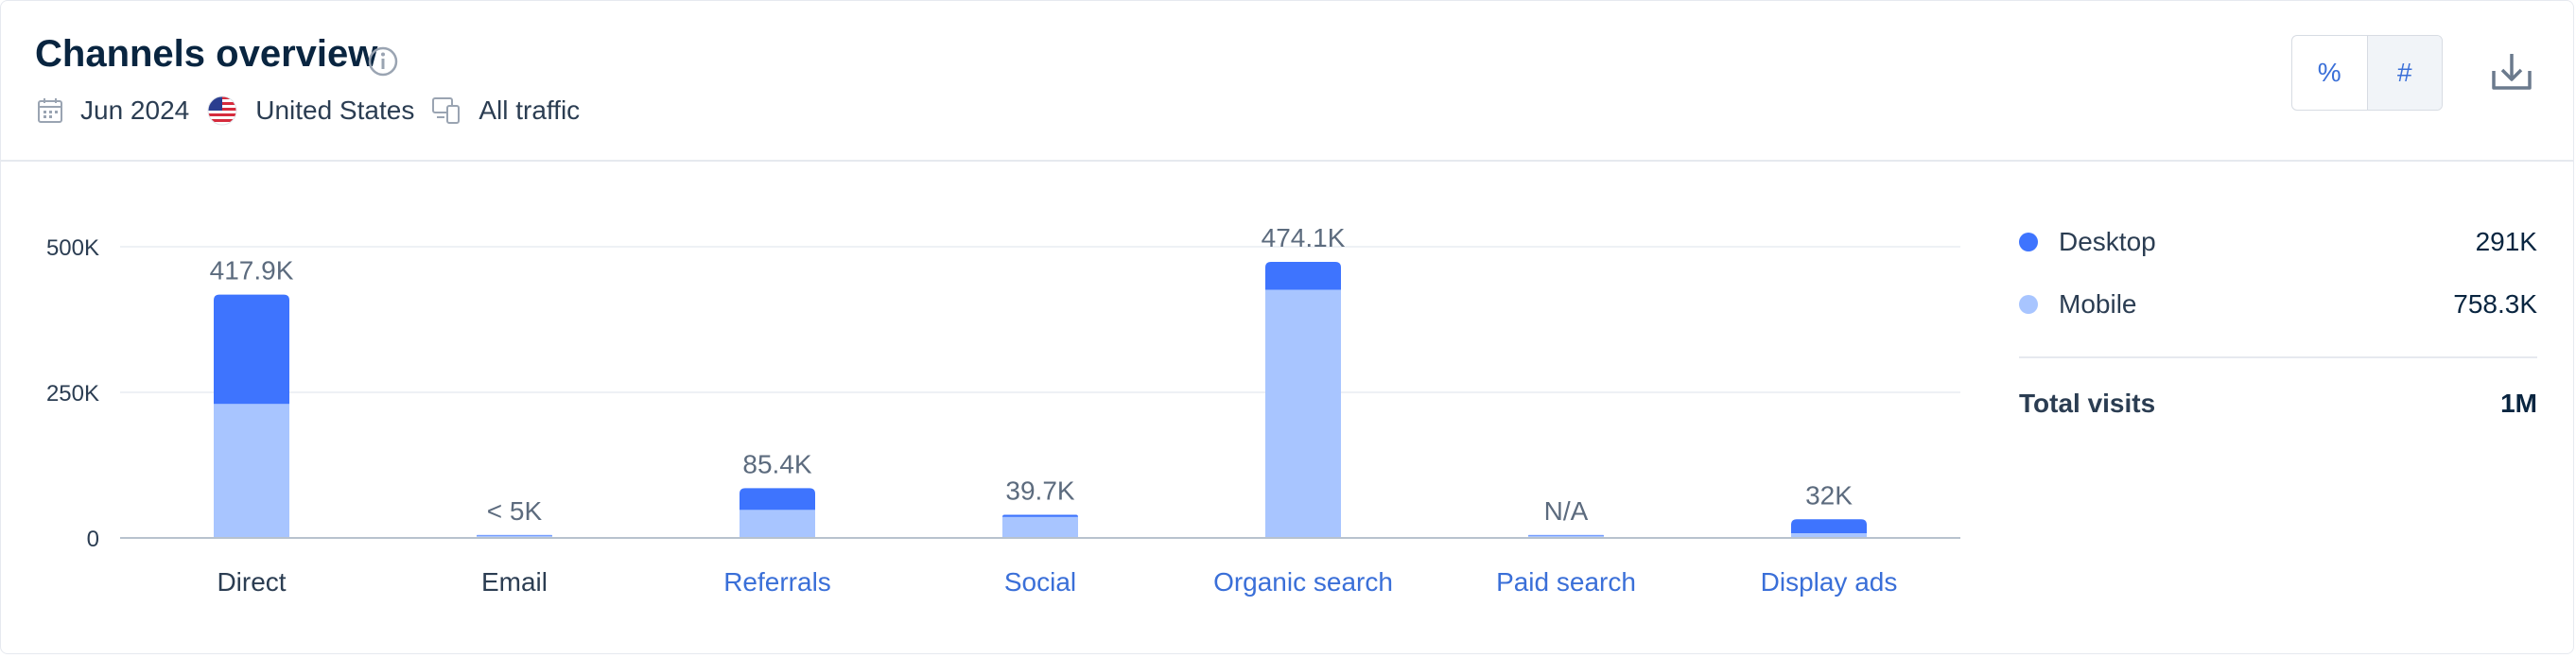 Image resolution: width=2576 pixels, height=658 pixels. Describe the element at coordinates (1566, 511) in the screenshot. I see `bar-total-label: N/A` at that location.